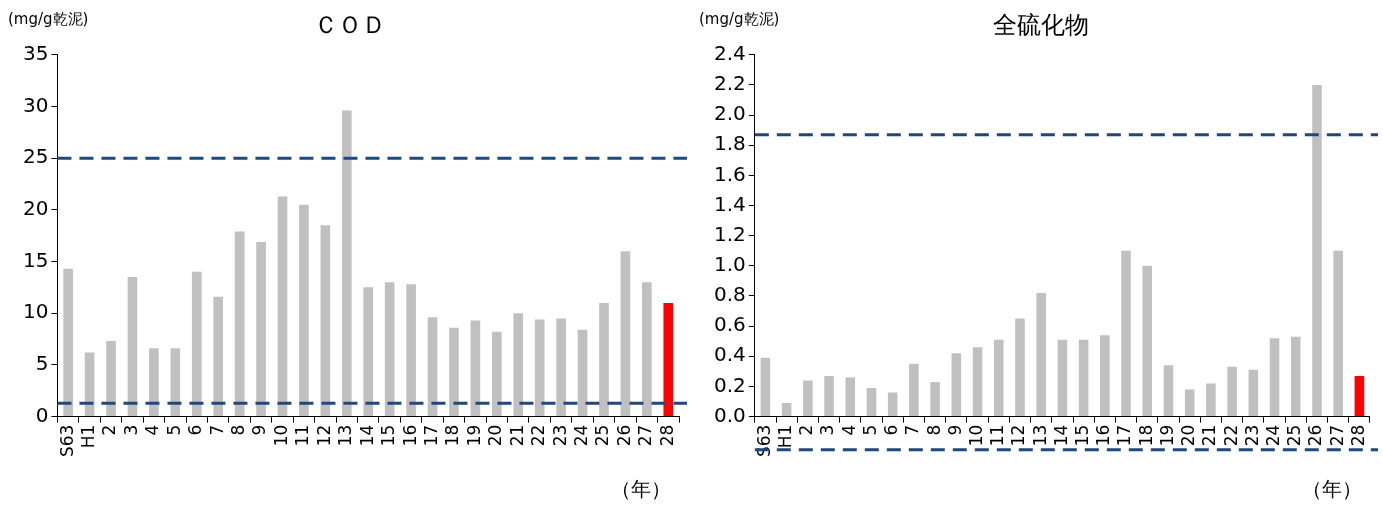 The height and width of the screenshot is (509, 1383). Describe the element at coordinates (1251, 435) in the screenshot. I see `x-tick-label: 23` at that location.